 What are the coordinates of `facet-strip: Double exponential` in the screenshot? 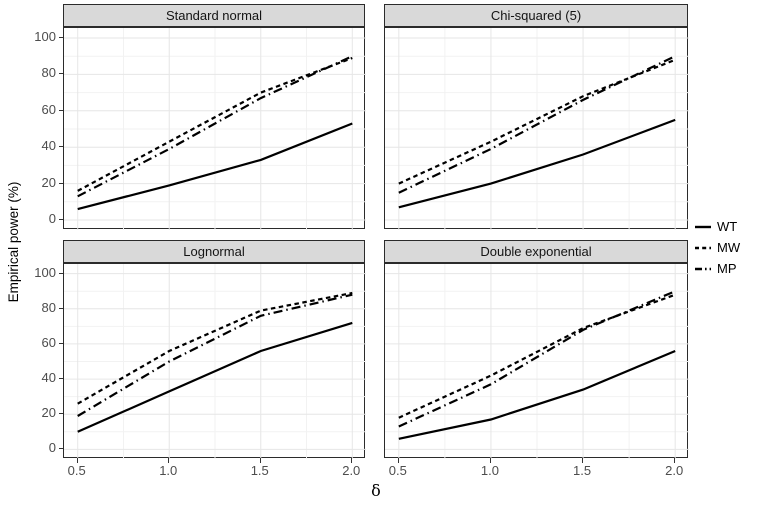 It's located at (536, 251).